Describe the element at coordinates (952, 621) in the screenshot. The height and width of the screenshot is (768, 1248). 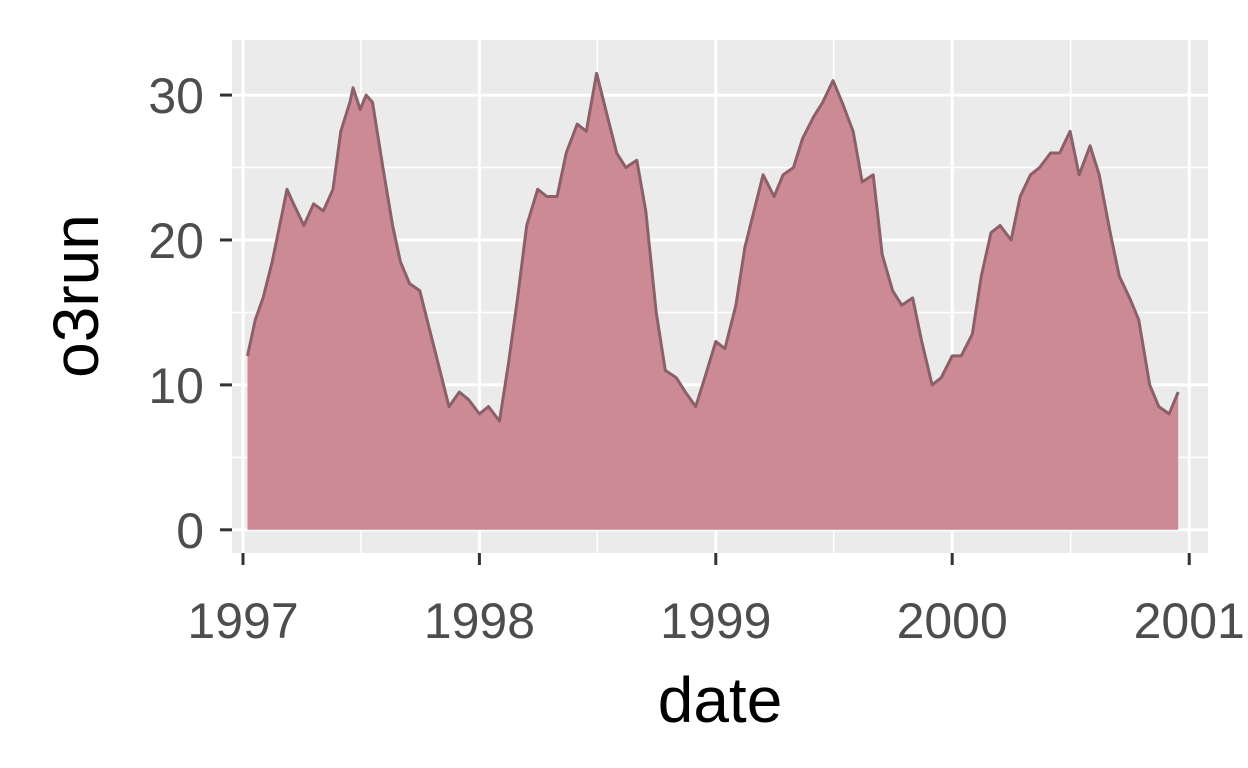
I see `x-tick-label: 2000` at that location.